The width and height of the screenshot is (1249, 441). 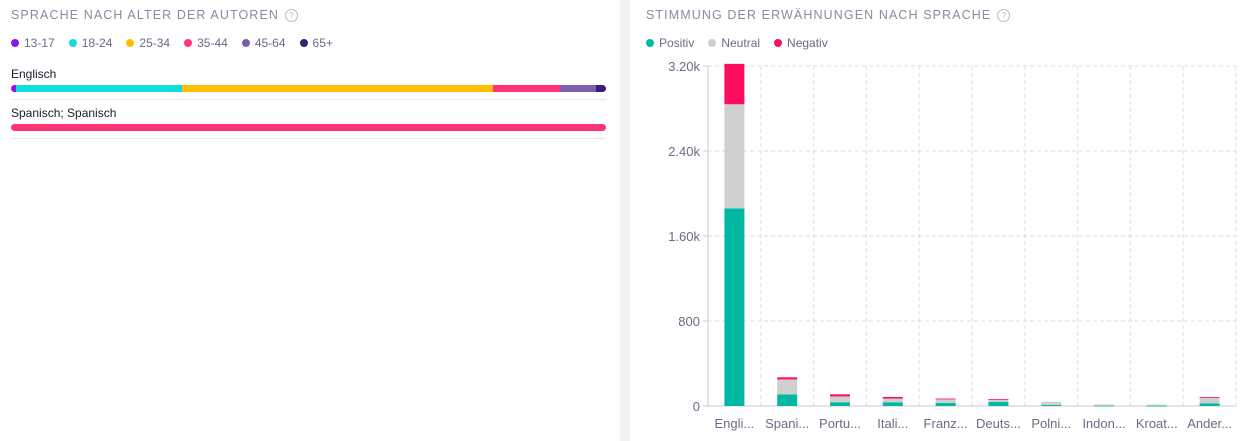 What do you see at coordinates (64, 113) in the screenshot?
I see `language-label: Spanisch; Spanisch` at bounding box center [64, 113].